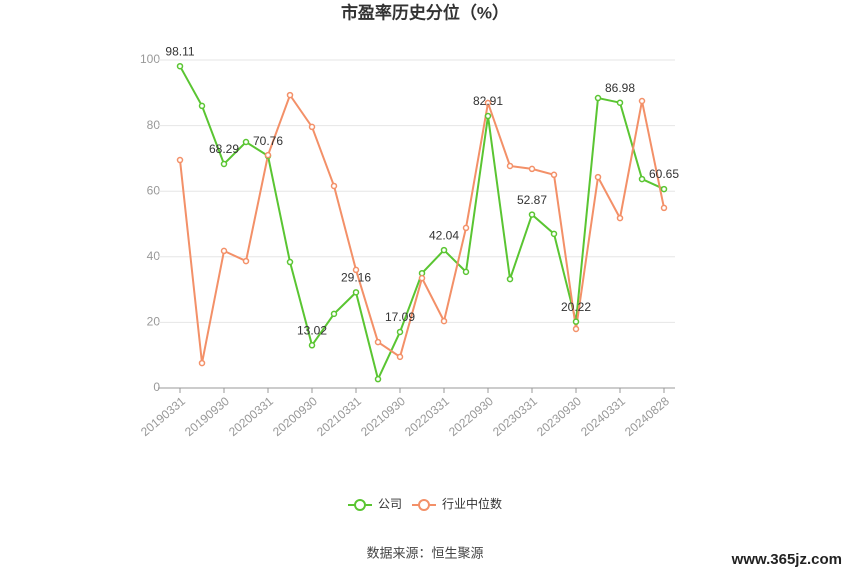  What do you see at coordinates (150, 59) in the screenshot?
I see `y-tick-label: 100` at bounding box center [150, 59].